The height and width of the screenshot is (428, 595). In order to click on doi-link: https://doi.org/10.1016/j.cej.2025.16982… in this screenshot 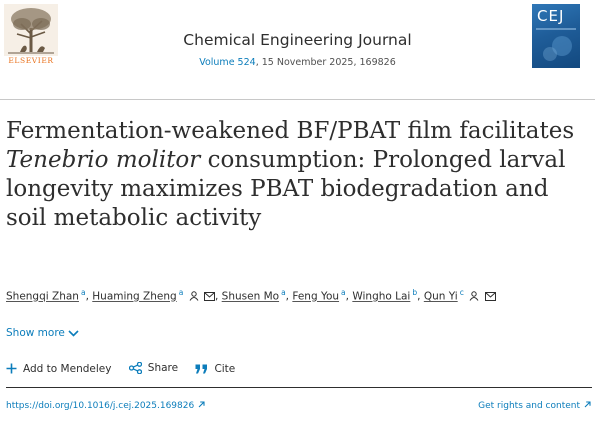, I will do `click(105, 406)`.